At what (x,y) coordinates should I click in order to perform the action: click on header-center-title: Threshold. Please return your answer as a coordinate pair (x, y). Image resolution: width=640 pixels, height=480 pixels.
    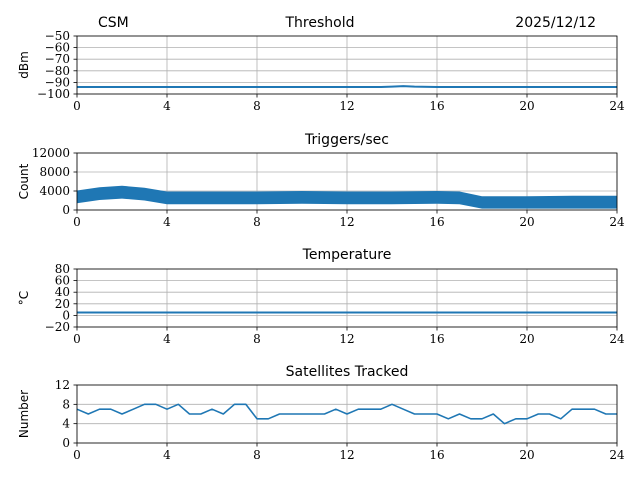
    Looking at the image, I should click on (320, 23).